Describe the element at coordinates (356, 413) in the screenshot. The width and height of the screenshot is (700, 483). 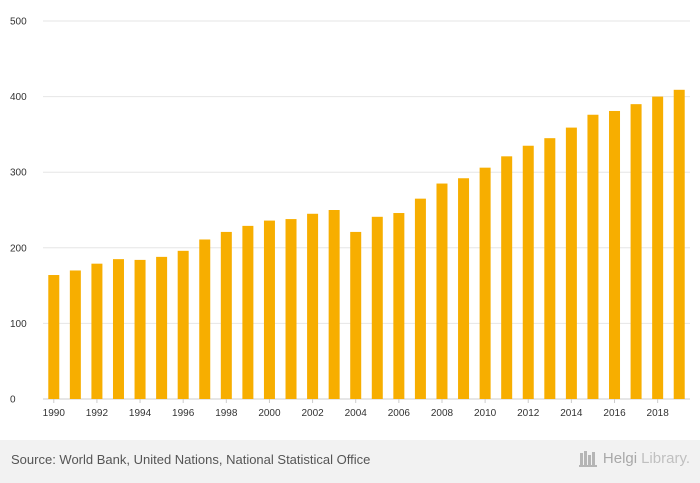
I see `x-tick-label: 2004` at that location.